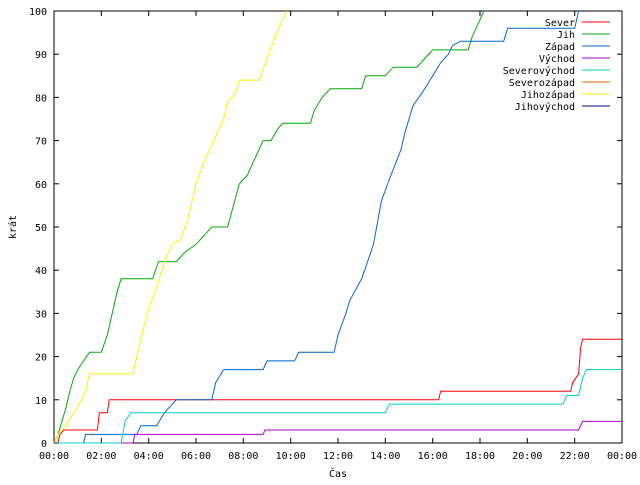 The image size is (640, 485). What do you see at coordinates (560, 47) in the screenshot?
I see `legend-label: Západ` at bounding box center [560, 47].